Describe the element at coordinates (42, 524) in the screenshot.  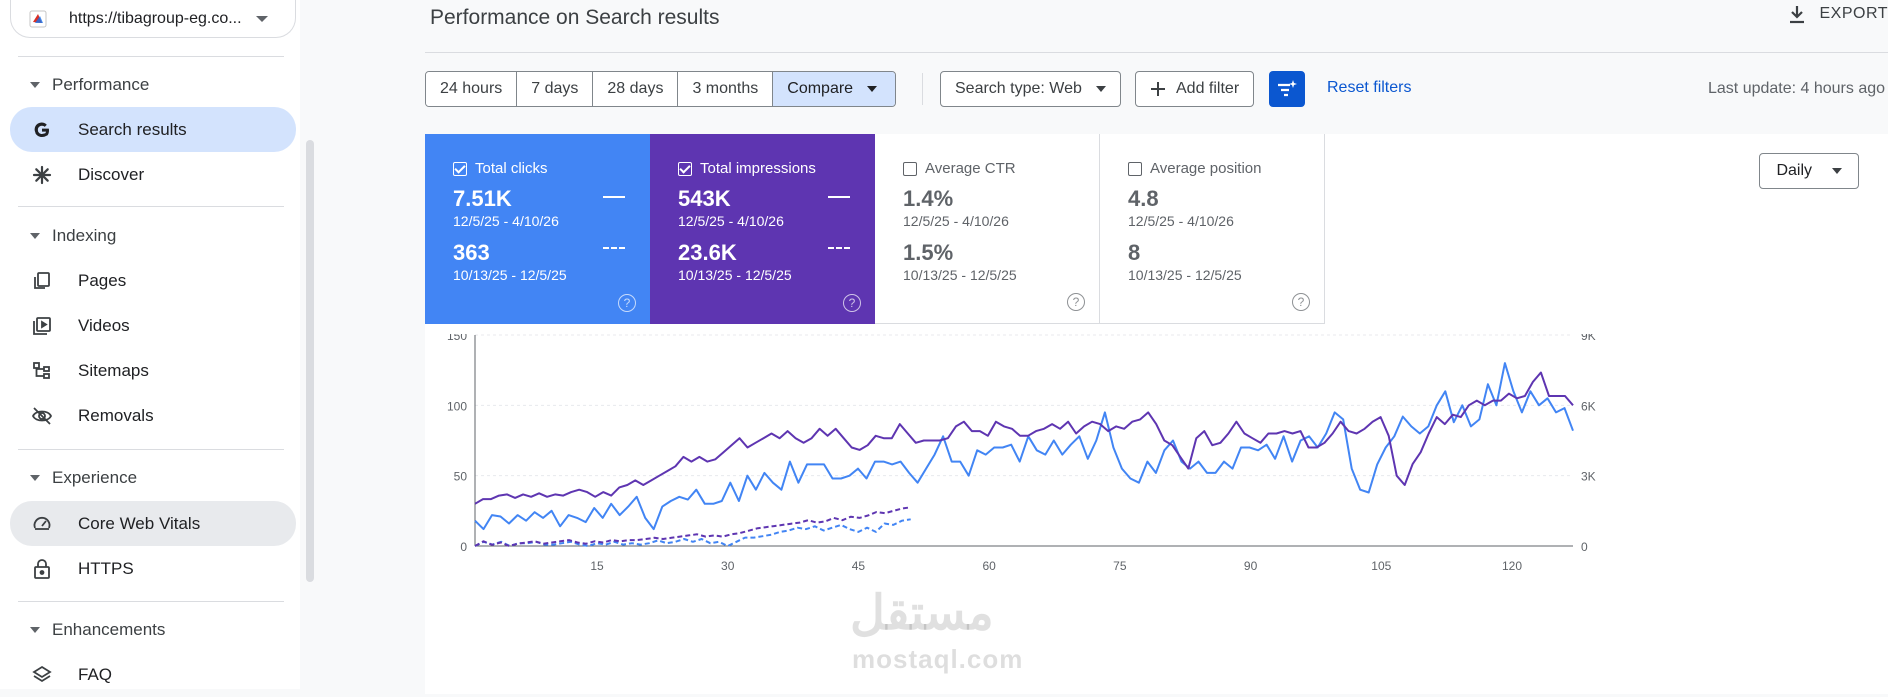
I see `gauge-icon` at that location.